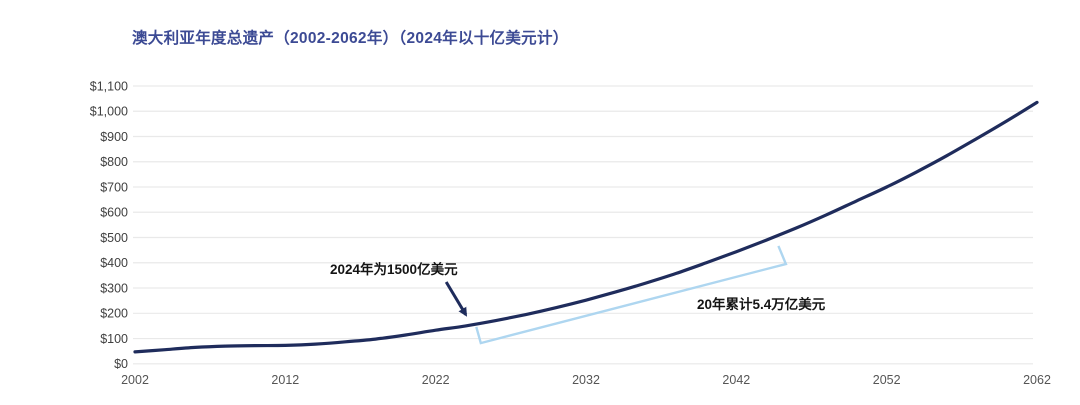 This screenshot has height=405, width=1080. I want to click on y-tick-label: $500, so click(114, 238).